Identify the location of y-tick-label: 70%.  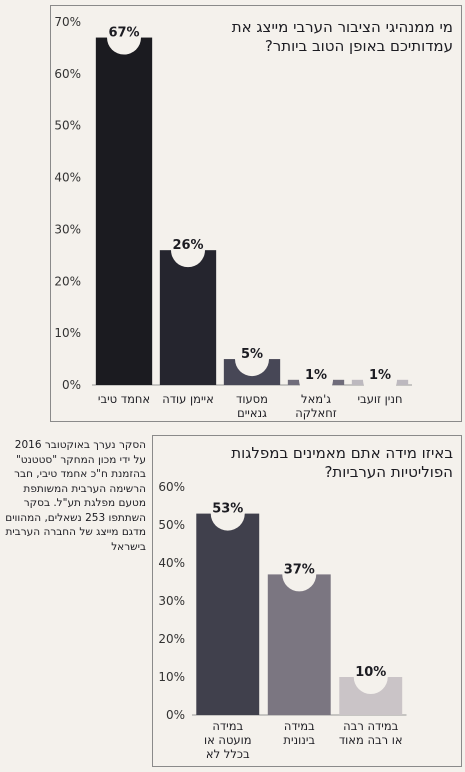
(67, 22).